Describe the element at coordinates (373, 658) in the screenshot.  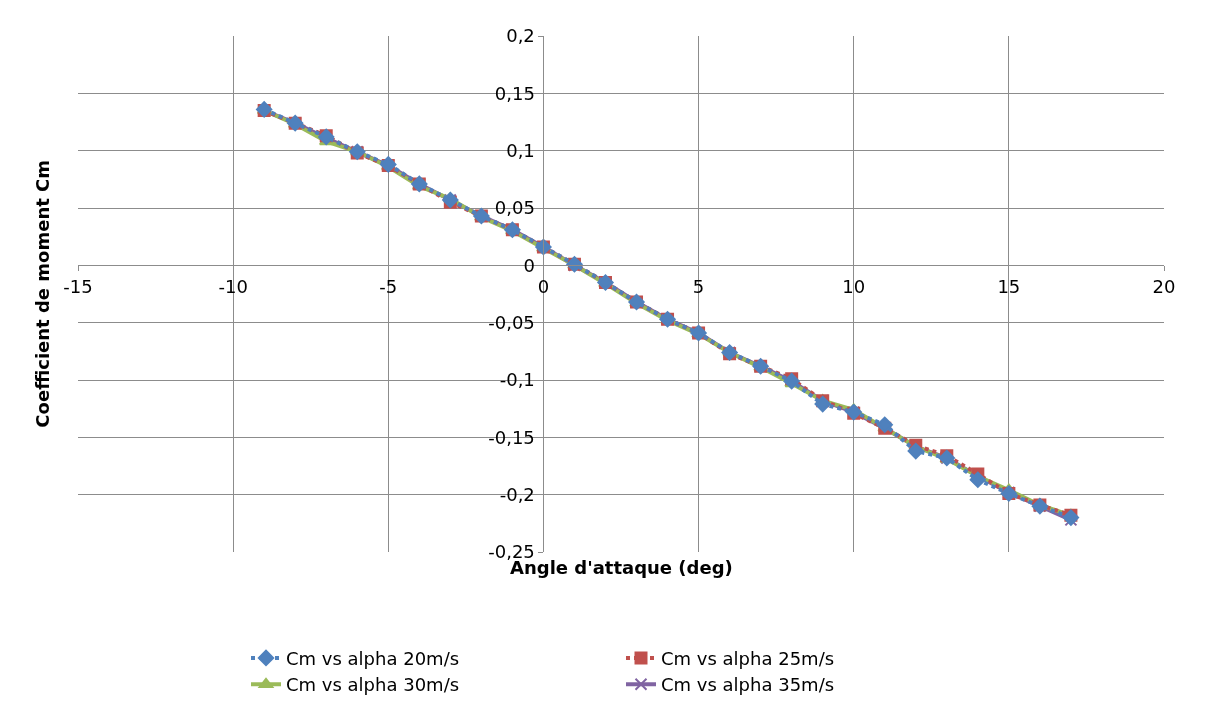
I see `legend-label: Cm vs alpha 20m/s` at that location.